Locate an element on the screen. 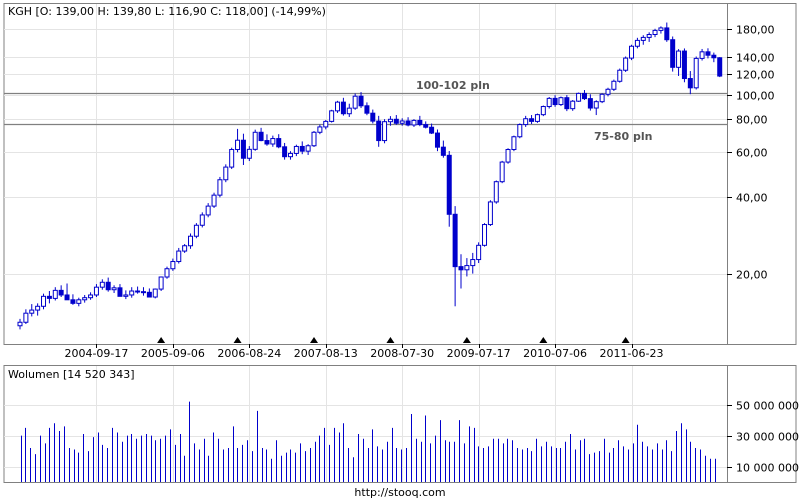  price-tick-label: 140,00 is located at coordinates (755, 58).